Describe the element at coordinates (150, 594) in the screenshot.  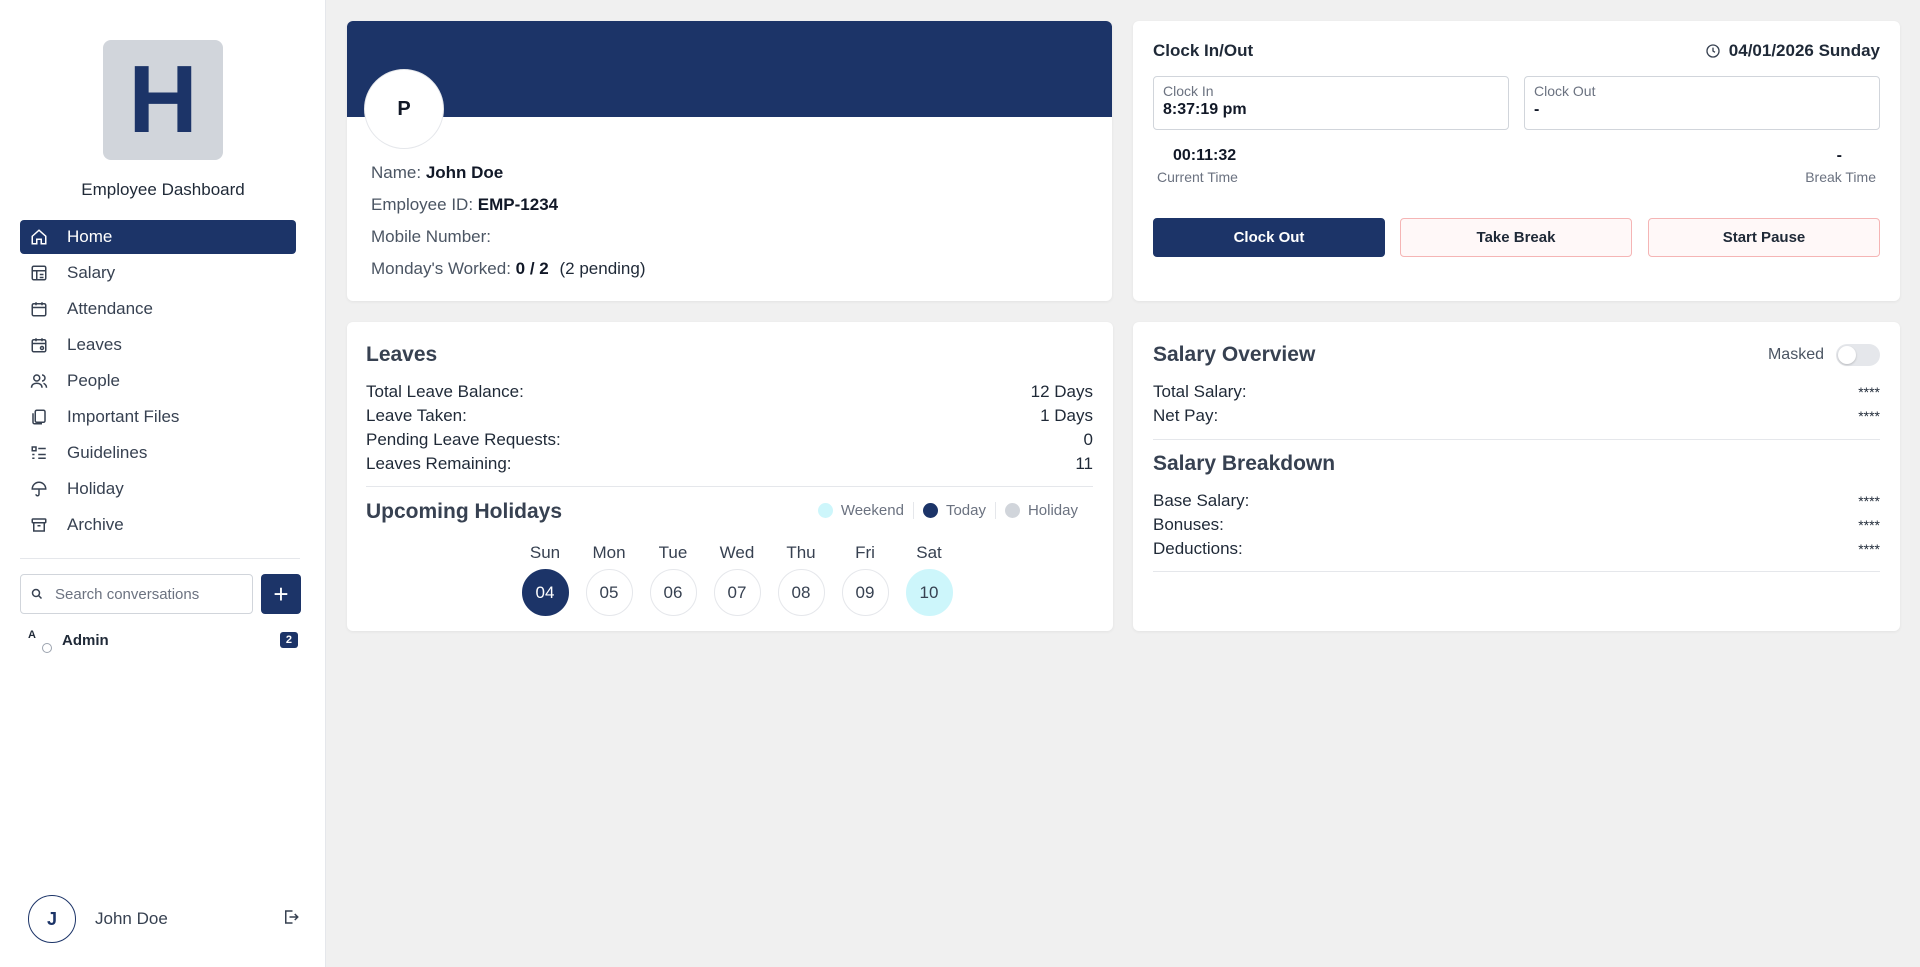
I see `search-input` at that location.